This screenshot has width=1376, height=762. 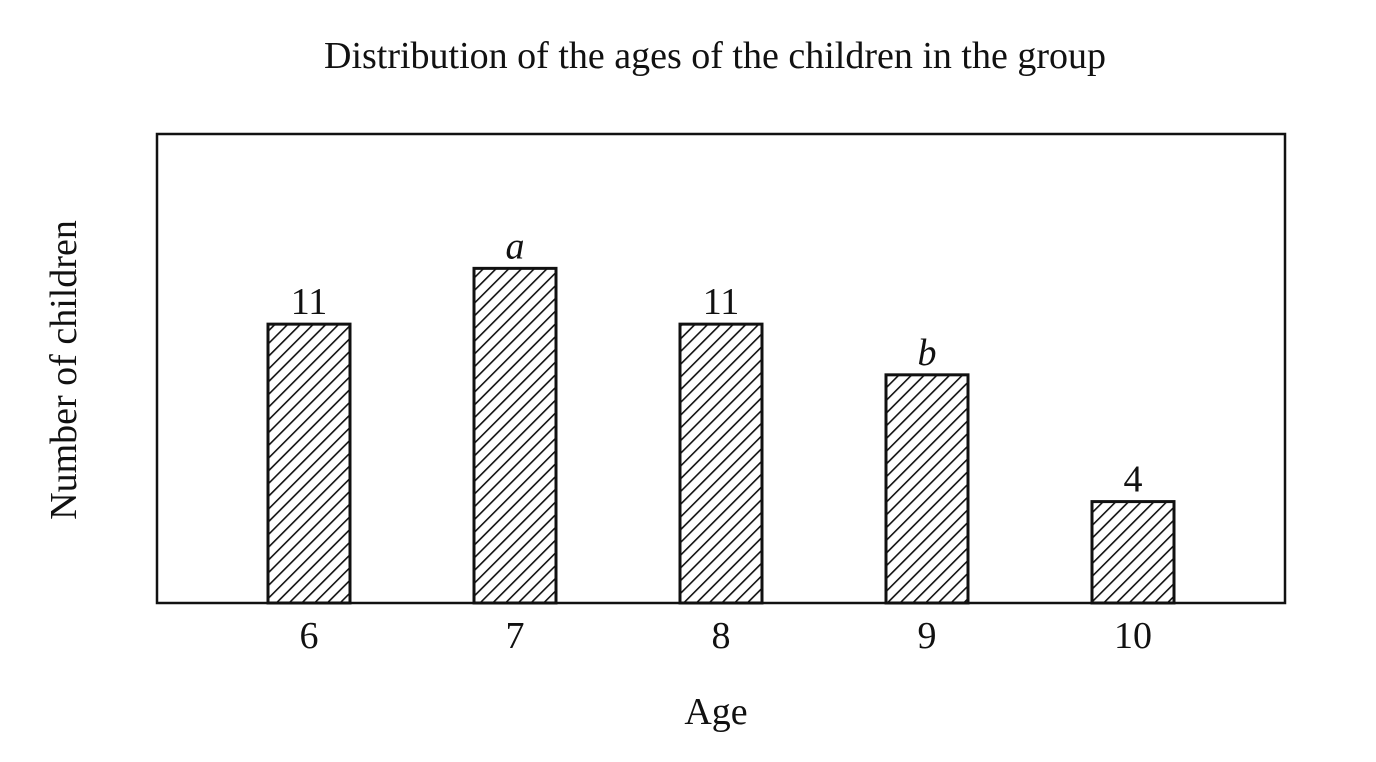 What do you see at coordinates (1133, 480) in the screenshot?
I see `data-label-age-10: 4` at bounding box center [1133, 480].